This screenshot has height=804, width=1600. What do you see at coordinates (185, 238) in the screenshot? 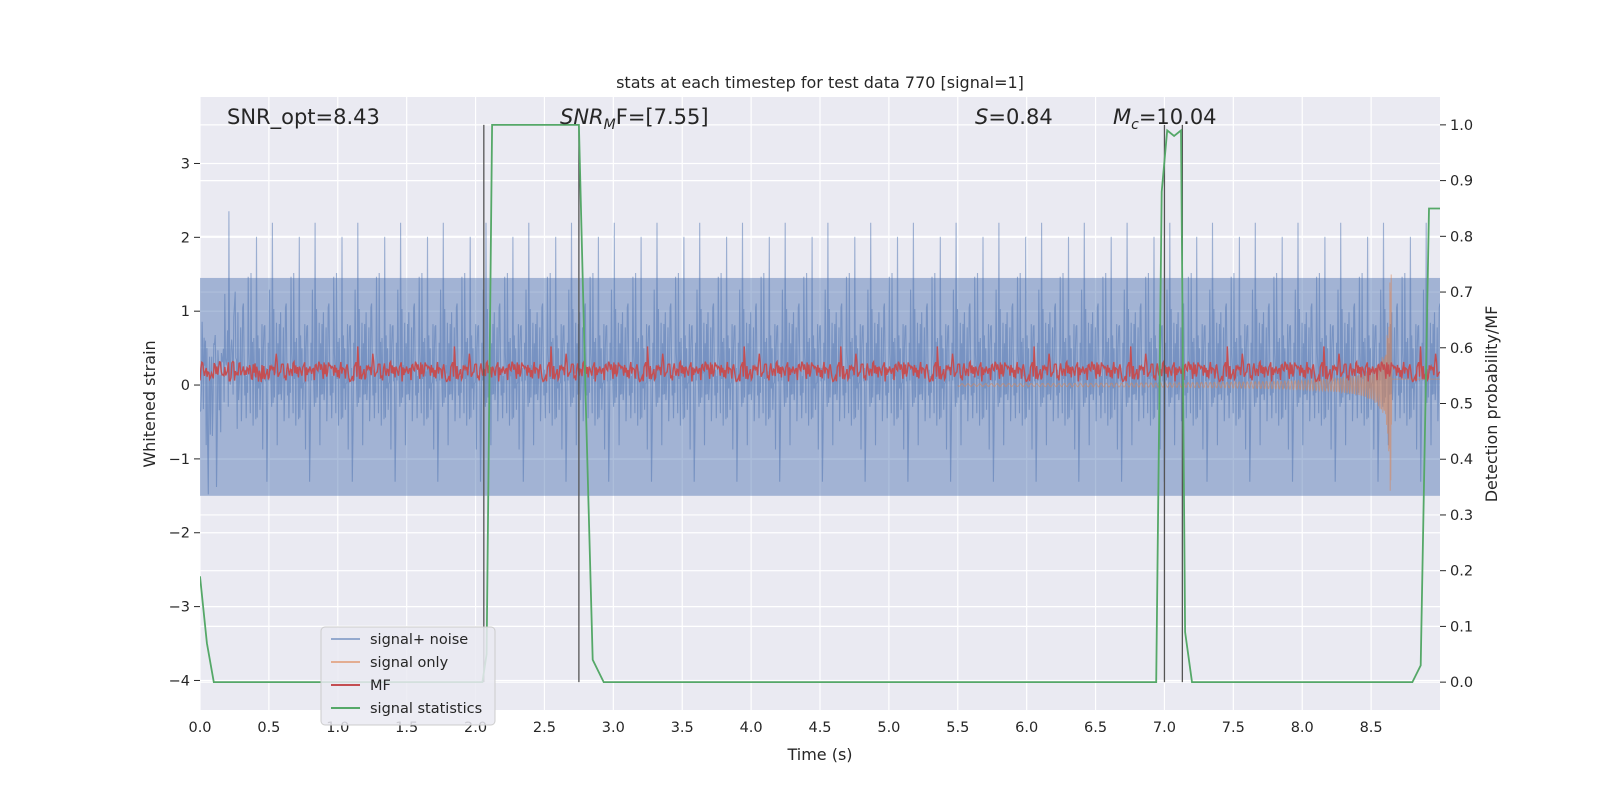
I see `y-left-tick-label: 2` at bounding box center [185, 238].